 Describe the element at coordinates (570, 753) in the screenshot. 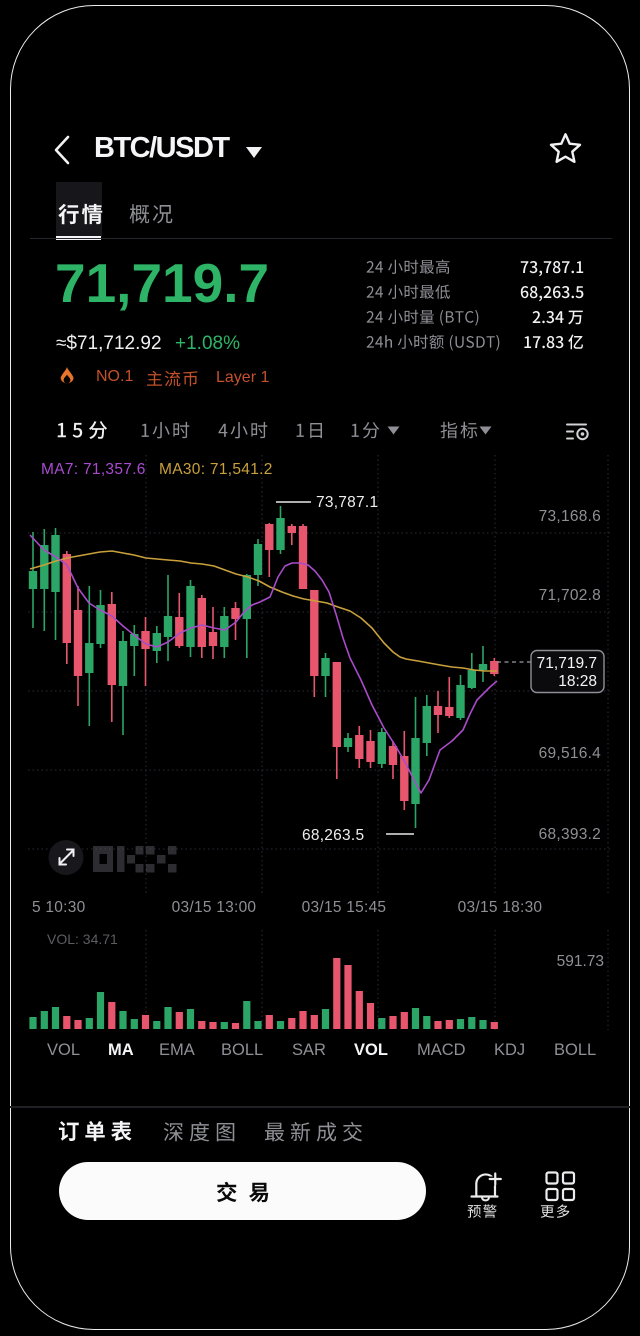

I see `svg-text: 69,516.4` at that location.